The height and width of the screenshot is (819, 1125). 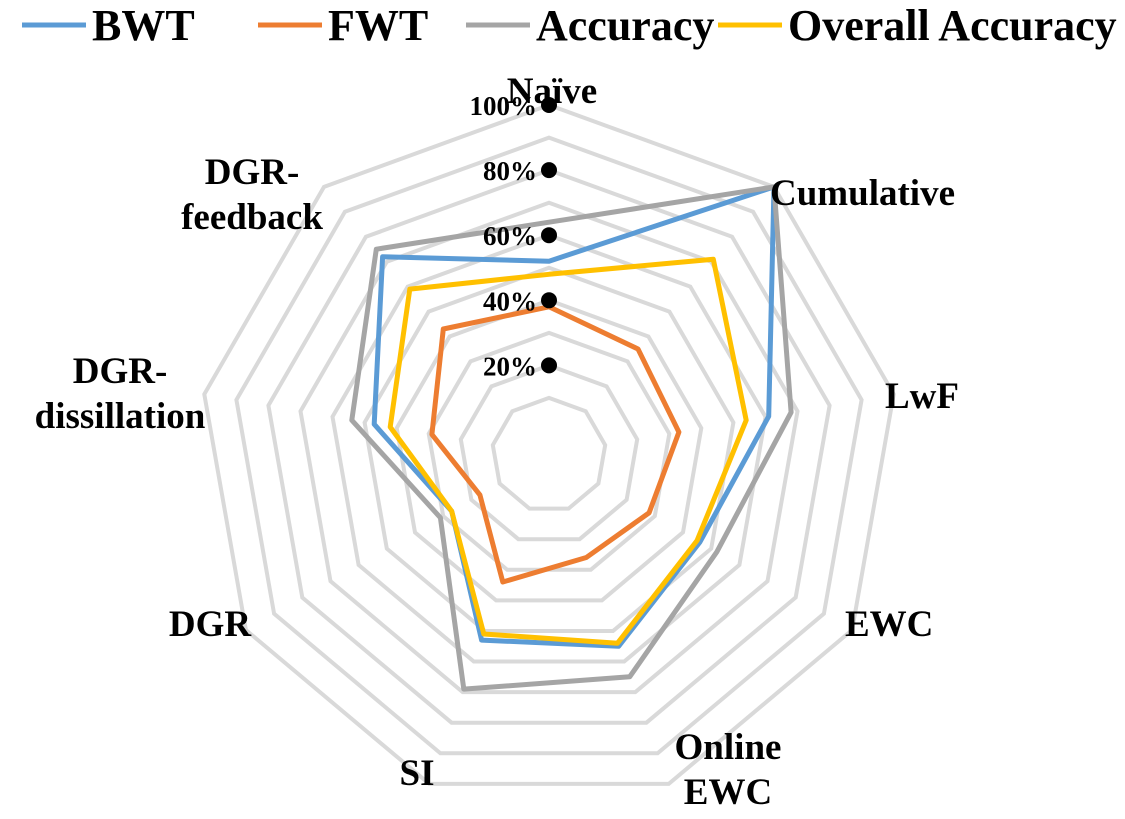 What do you see at coordinates (922, 396) in the screenshot?
I see `category-label: LwF` at bounding box center [922, 396].